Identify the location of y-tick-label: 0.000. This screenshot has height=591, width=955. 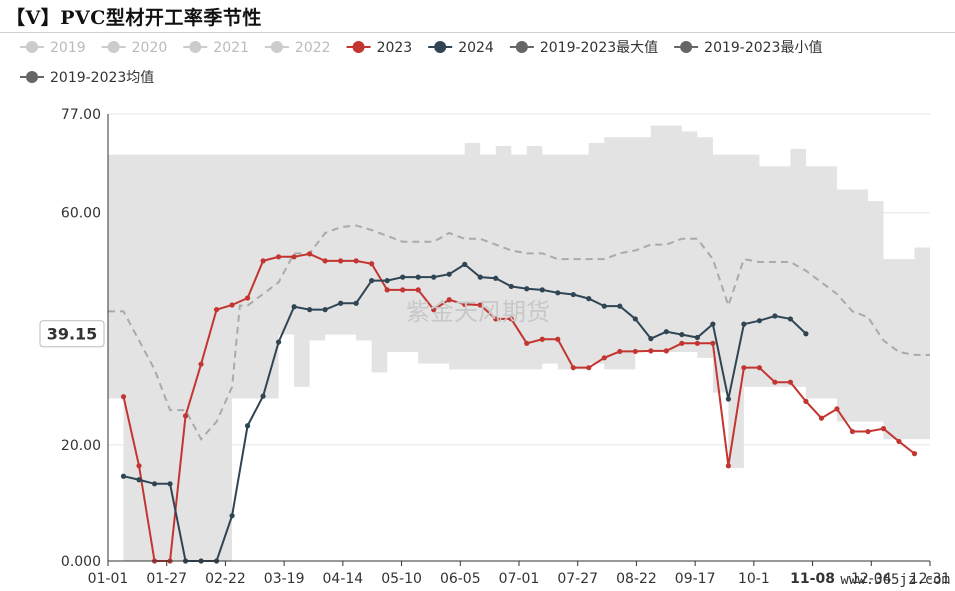
(81, 562).